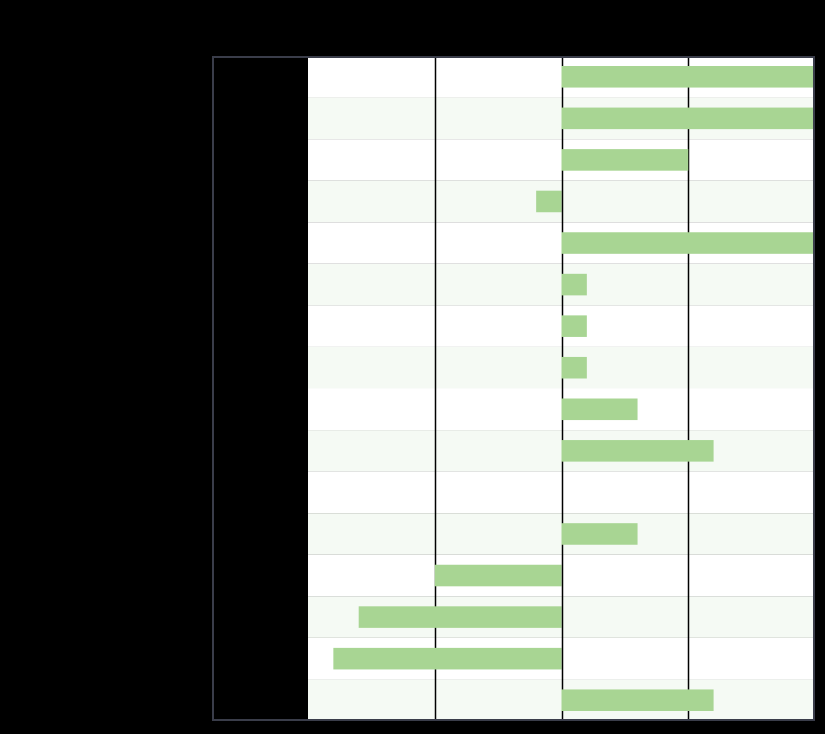 The height and width of the screenshot is (734, 825). What do you see at coordinates (561, 492) in the screenshot?
I see `row-band` at bounding box center [561, 492].